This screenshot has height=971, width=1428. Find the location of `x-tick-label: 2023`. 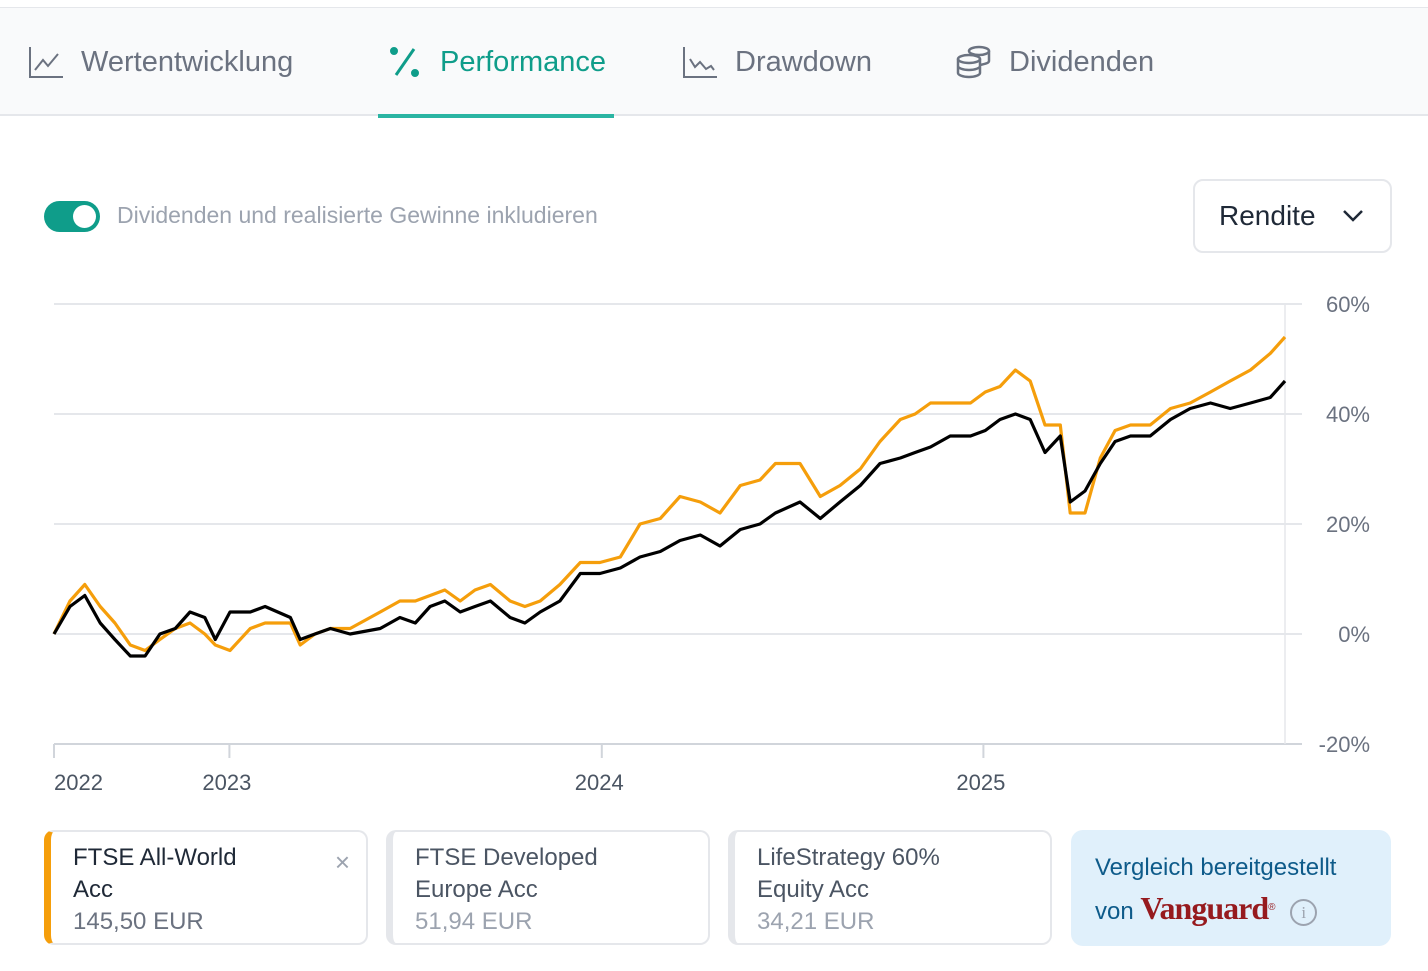

x-tick-label: 2023 is located at coordinates (226, 782).